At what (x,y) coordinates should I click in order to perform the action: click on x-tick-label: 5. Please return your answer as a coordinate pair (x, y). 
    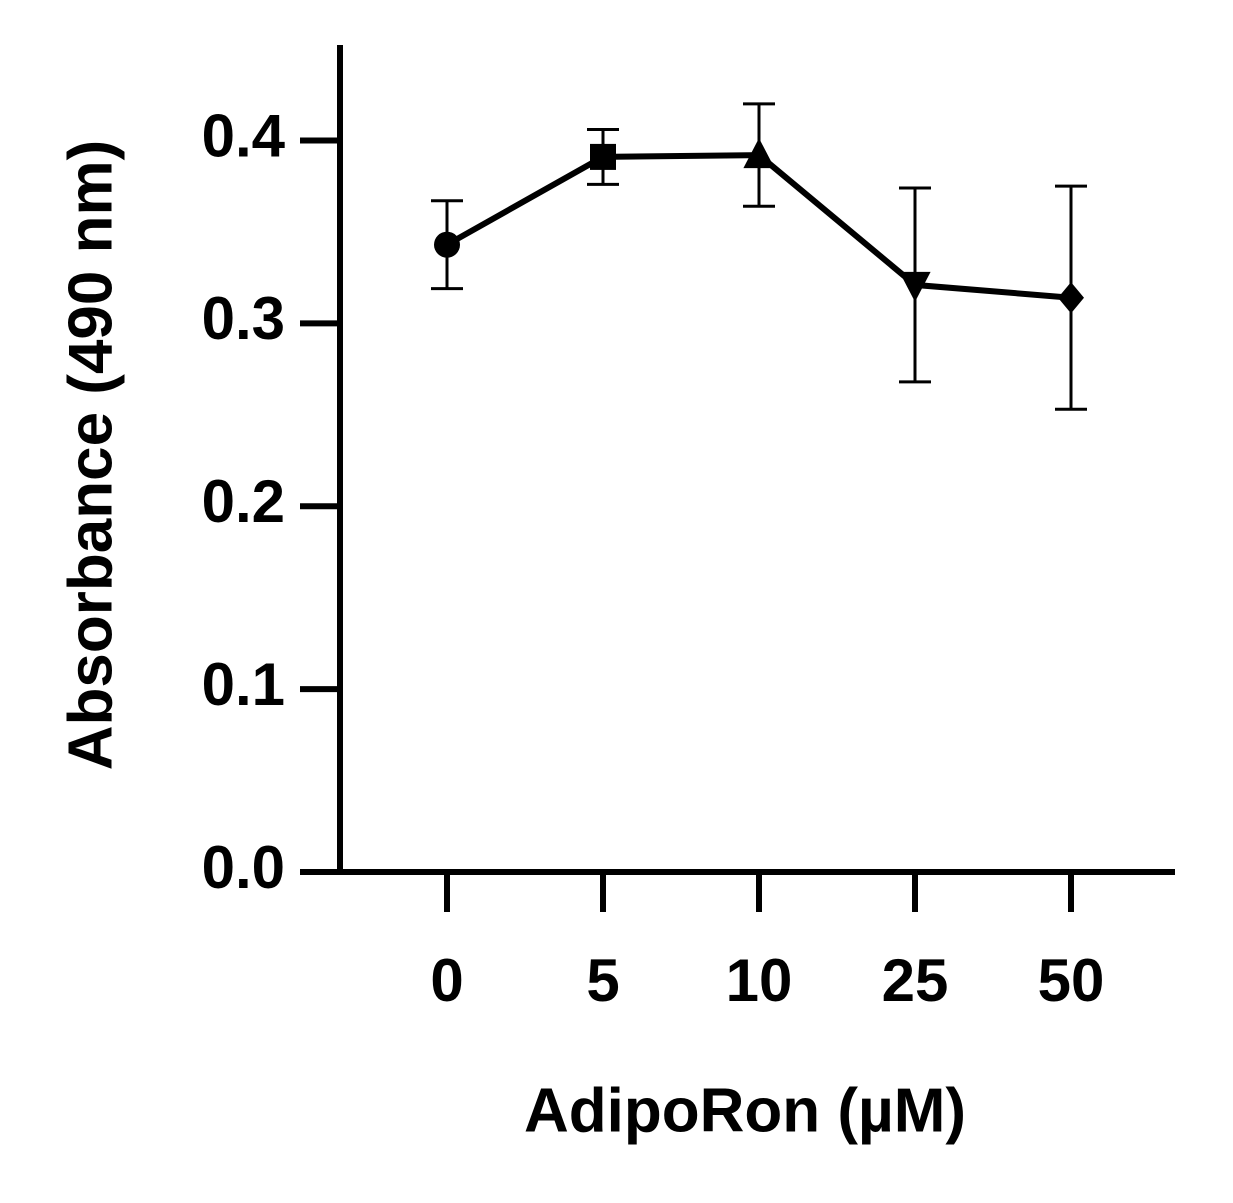
    Looking at the image, I should click on (602, 980).